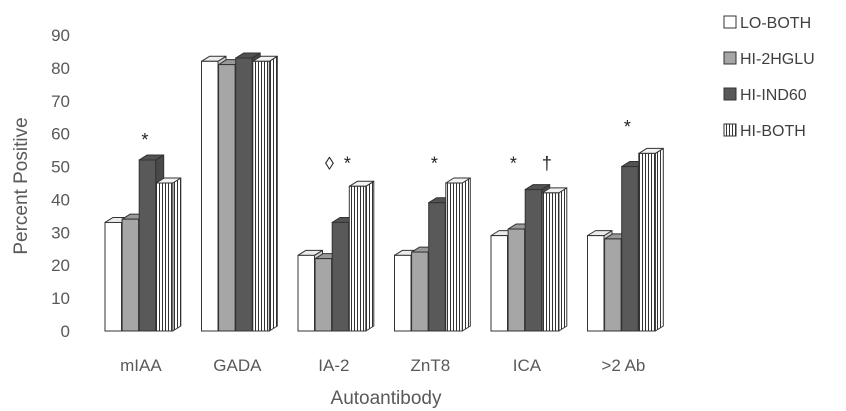 The image size is (846, 411). What do you see at coordinates (60, 298) in the screenshot?
I see `y-tick-label: 10` at bounding box center [60, 298].